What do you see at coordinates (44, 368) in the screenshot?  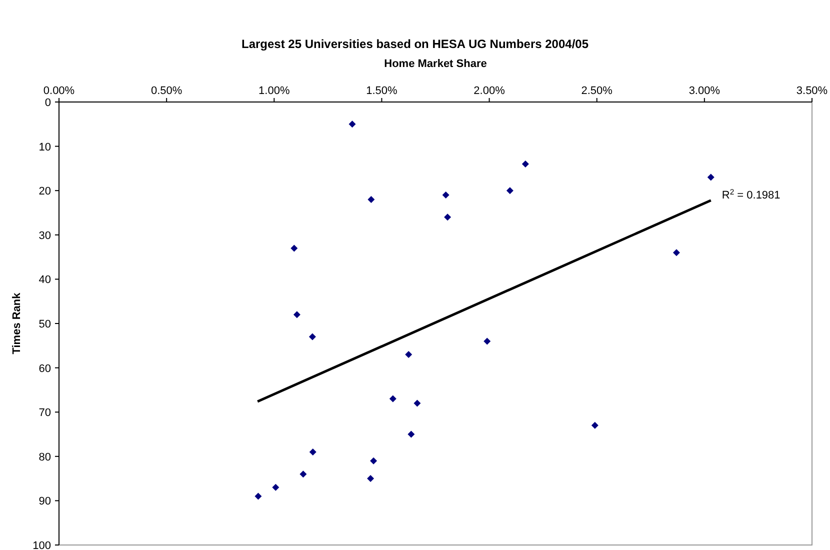 I see `y-tick-label: 60` at bounding box center [44, 368].